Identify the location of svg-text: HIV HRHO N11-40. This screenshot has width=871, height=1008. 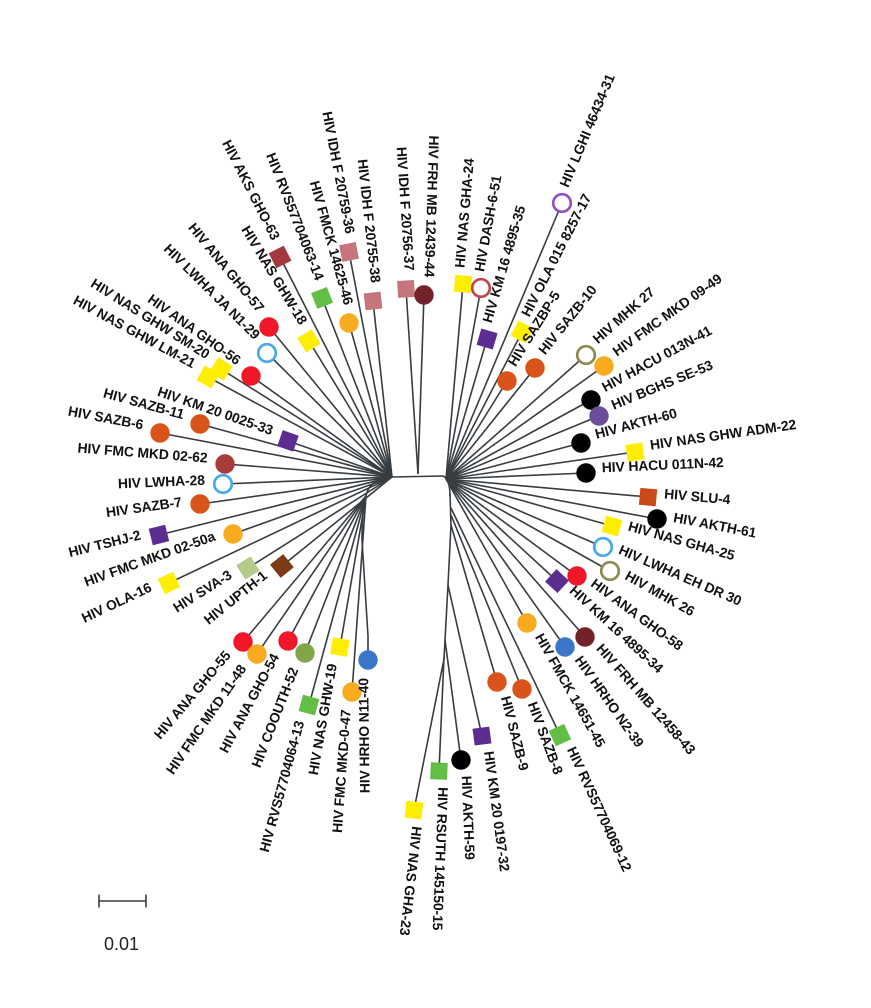
(363, 736).